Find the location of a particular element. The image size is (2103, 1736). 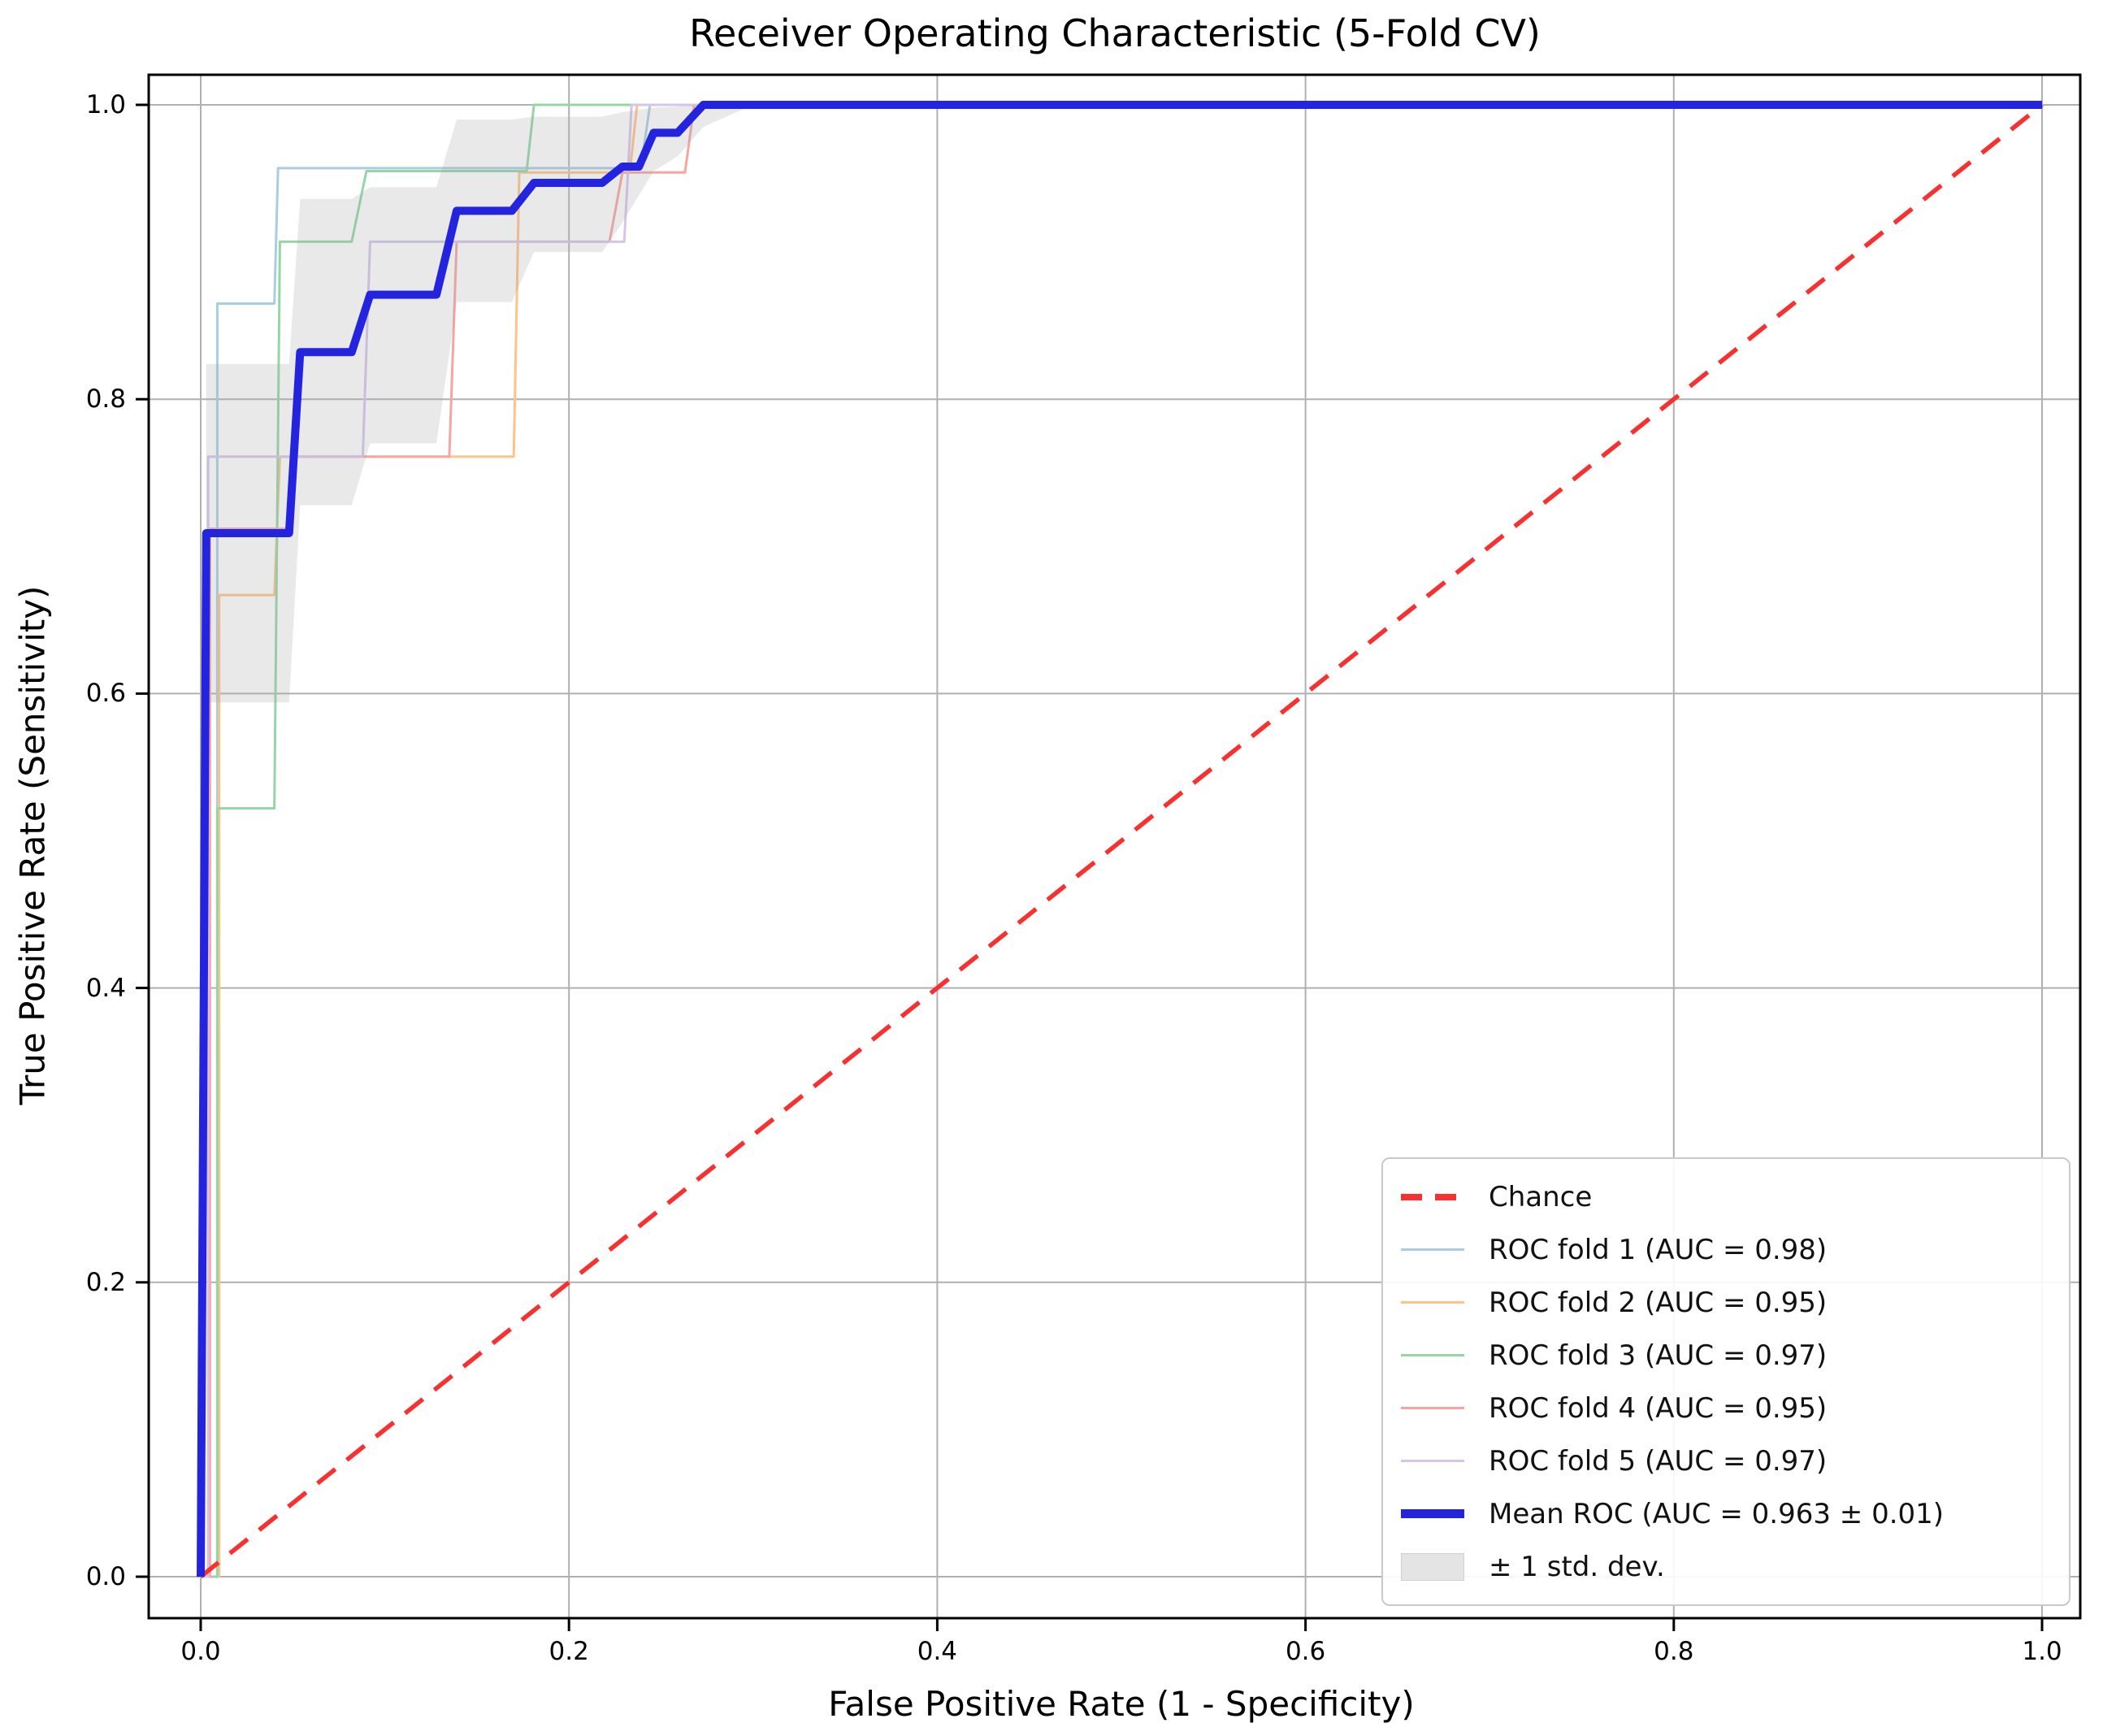

legend-entry: ROC fold 5 (AUC = 0.97) is located at coordinates (1726, 1460).